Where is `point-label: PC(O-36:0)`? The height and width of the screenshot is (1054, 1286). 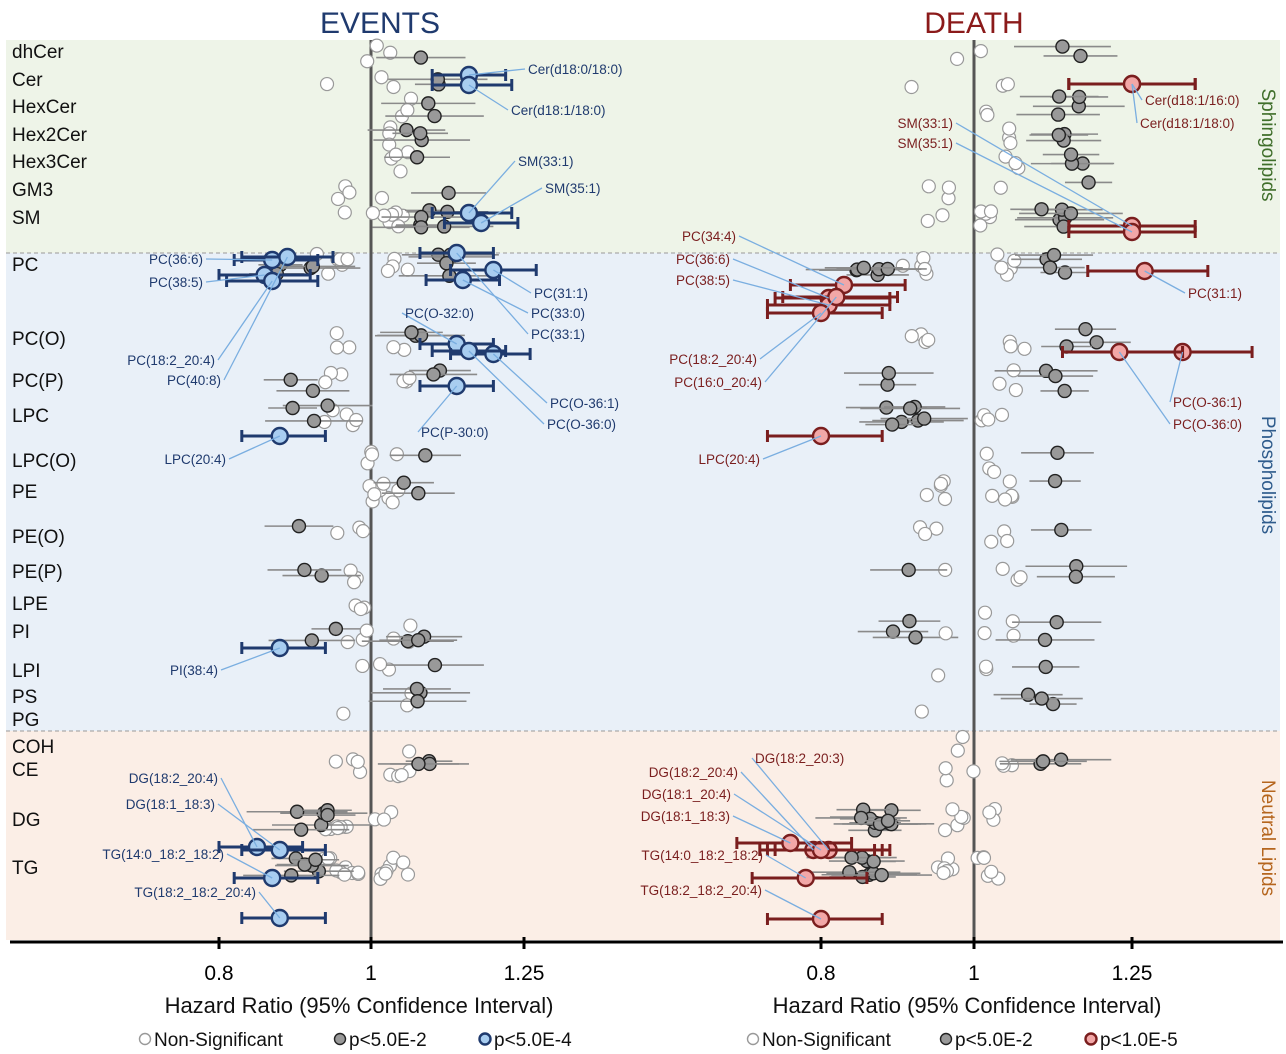 point-label: PC(O-36:0) is located at coordinates (1207, 424).